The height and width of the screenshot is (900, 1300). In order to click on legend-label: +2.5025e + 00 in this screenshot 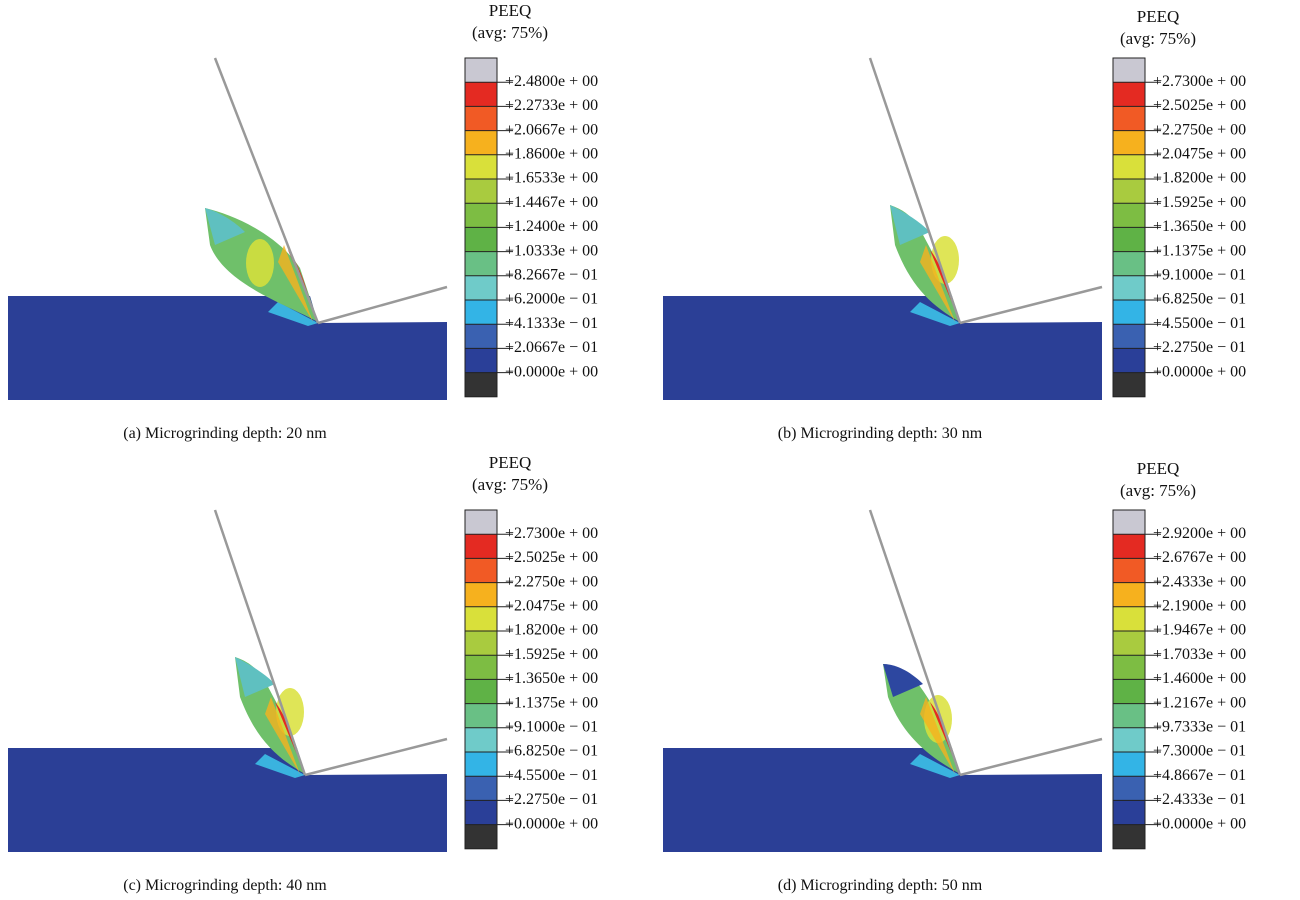, I will do `click(551, 557)`.